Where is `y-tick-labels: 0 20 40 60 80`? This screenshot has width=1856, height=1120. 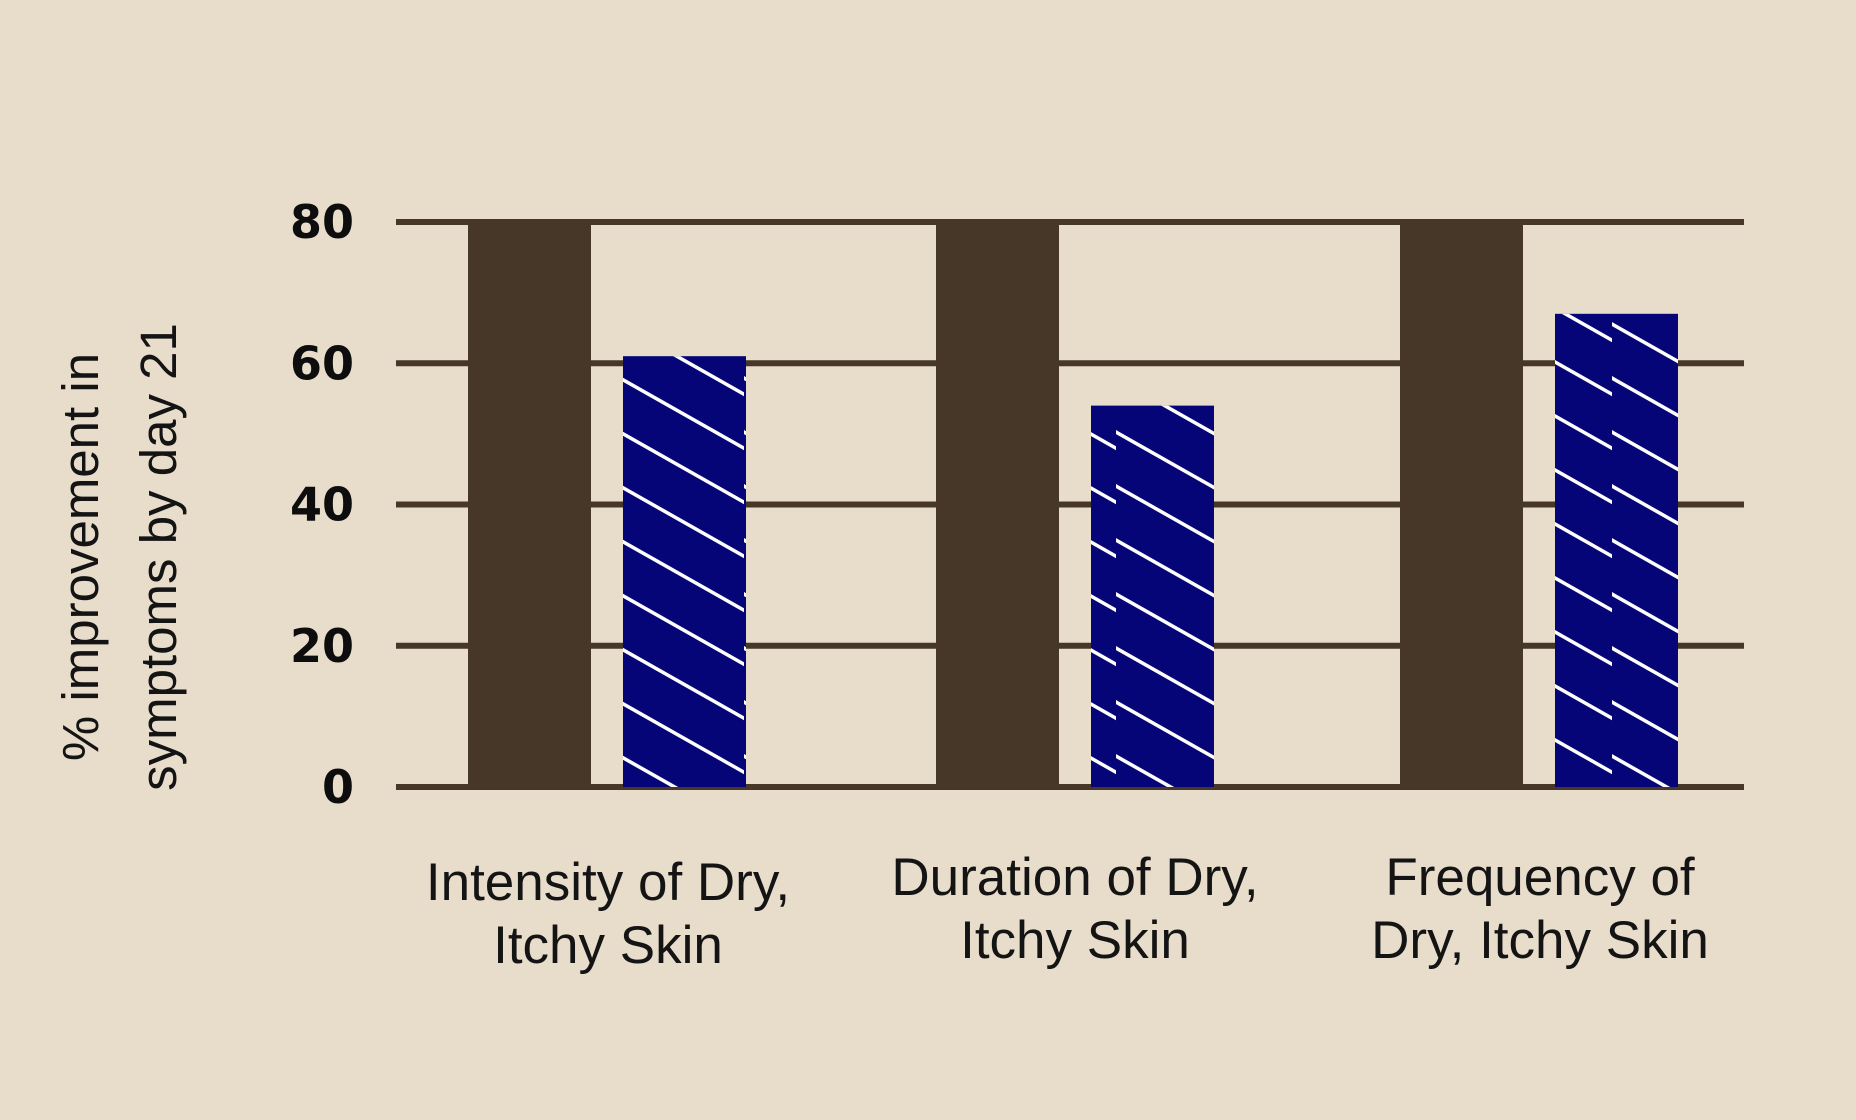
y-tick-labels: 0 20 40 60 80 is located at coordinates (322, 504).